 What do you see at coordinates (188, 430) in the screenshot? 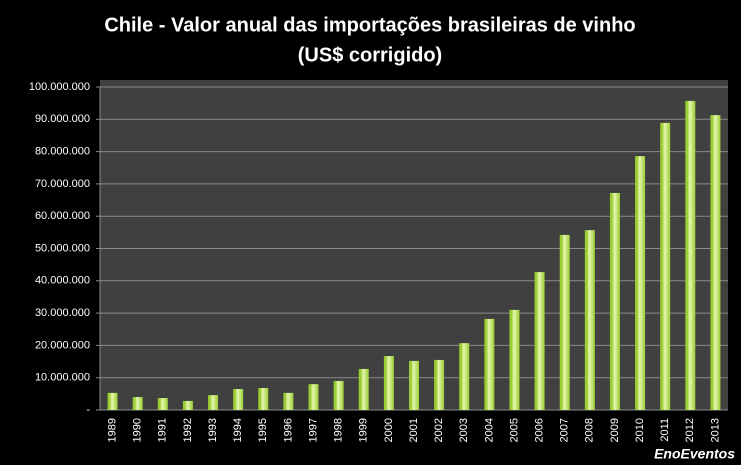
I see `x-tick-label: 1992` at bounding box center [188, 430].